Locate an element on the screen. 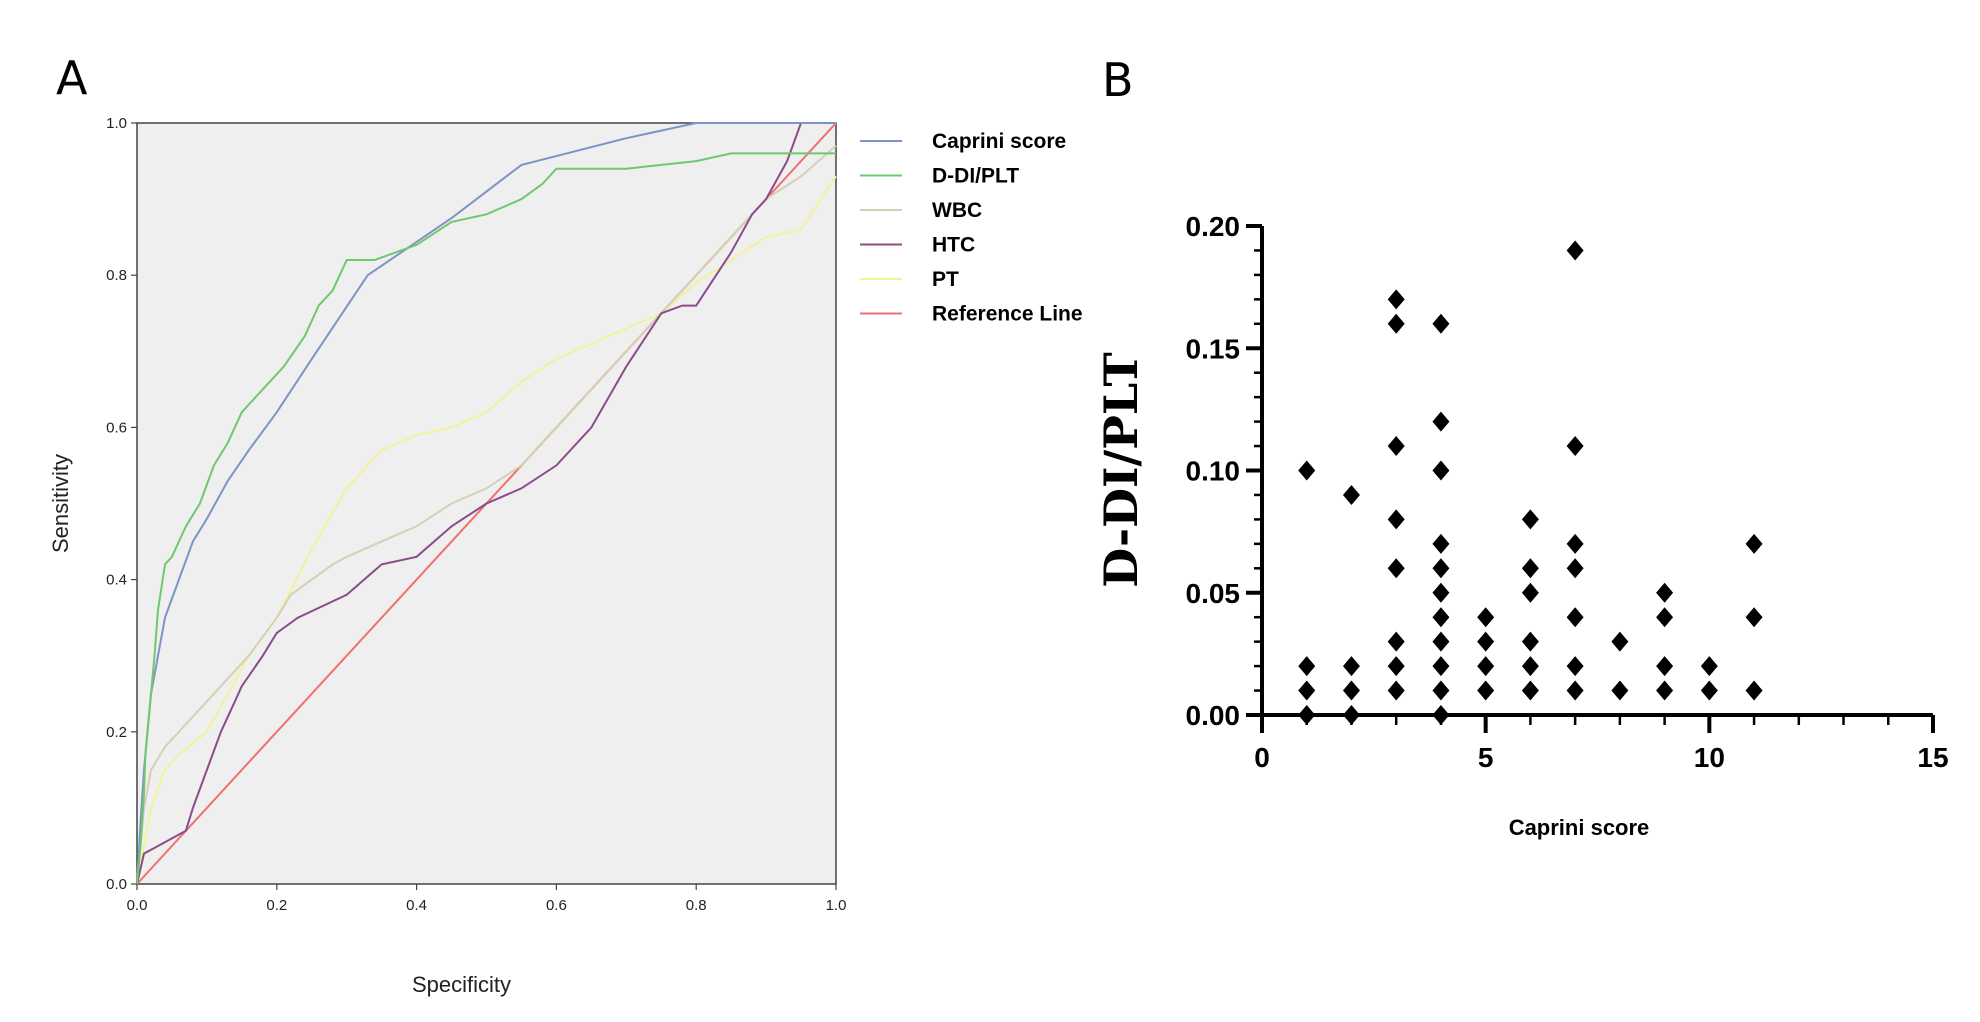 This screenshot has height=1022, width=1980. y-tick-label: 0.0 is located at coordinates (116, 884).